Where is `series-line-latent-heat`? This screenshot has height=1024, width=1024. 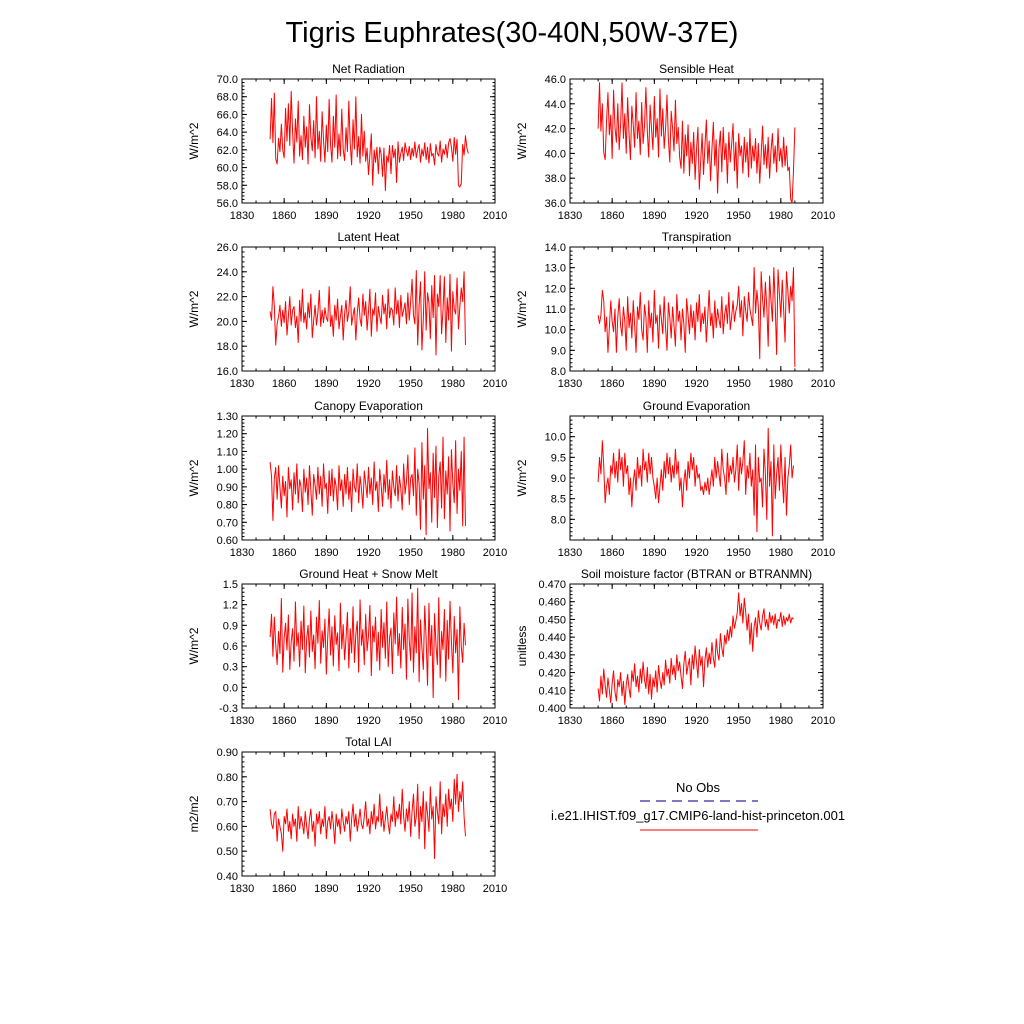 series-line-latent-heat is located at coordinates (367, 313).